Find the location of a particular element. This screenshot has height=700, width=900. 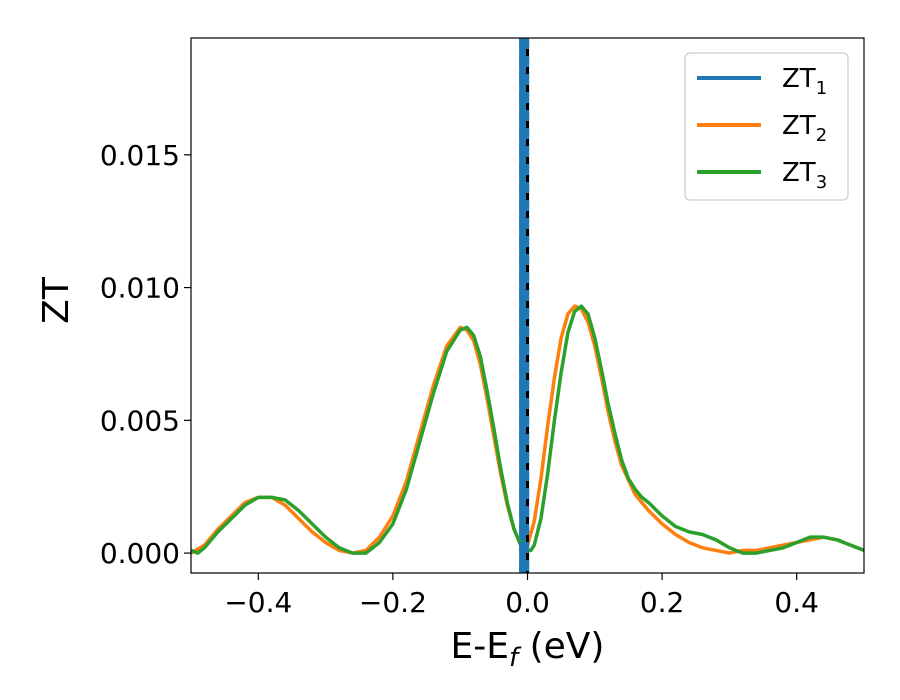

legend-label-1: ZT1 is located at coordinates (804, 81).